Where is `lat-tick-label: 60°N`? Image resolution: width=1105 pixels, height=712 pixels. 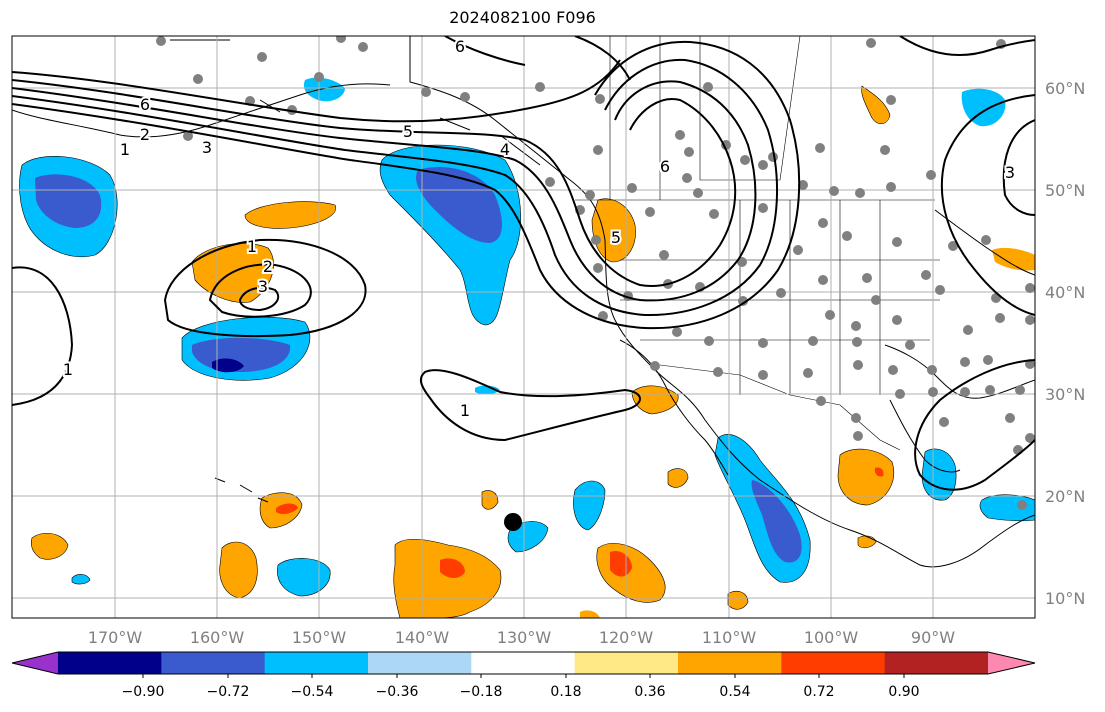
lat-tick-label: 60°N is located at coordinates (1065, 88).